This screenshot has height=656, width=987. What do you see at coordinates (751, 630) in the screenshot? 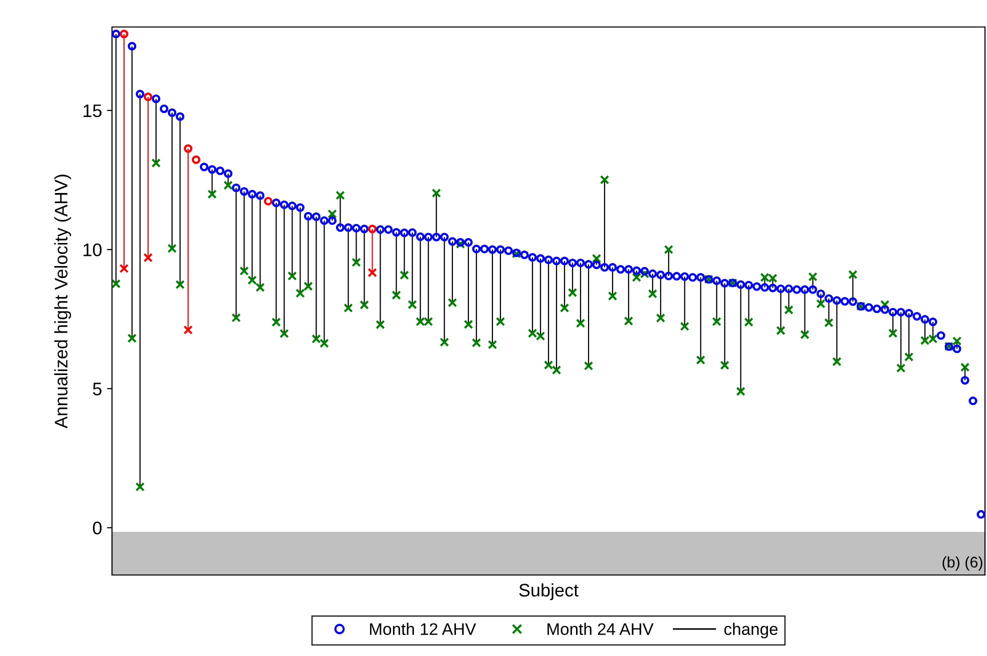
I see `legend-label: change` at bounding box center [751, 630].